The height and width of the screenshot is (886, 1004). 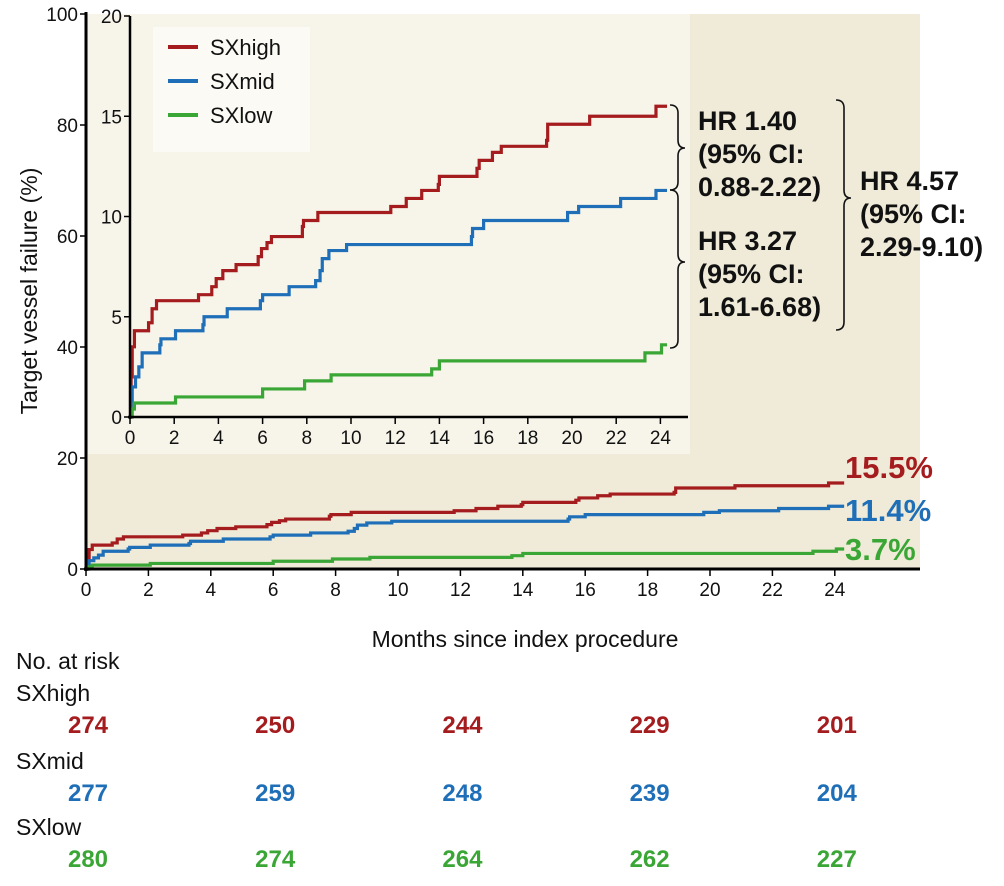 What do you see at coordinates (50, 761) in the screenshot?
I see `risk-row-label-sxmid: SXmid` at bounding box center [50, 761].